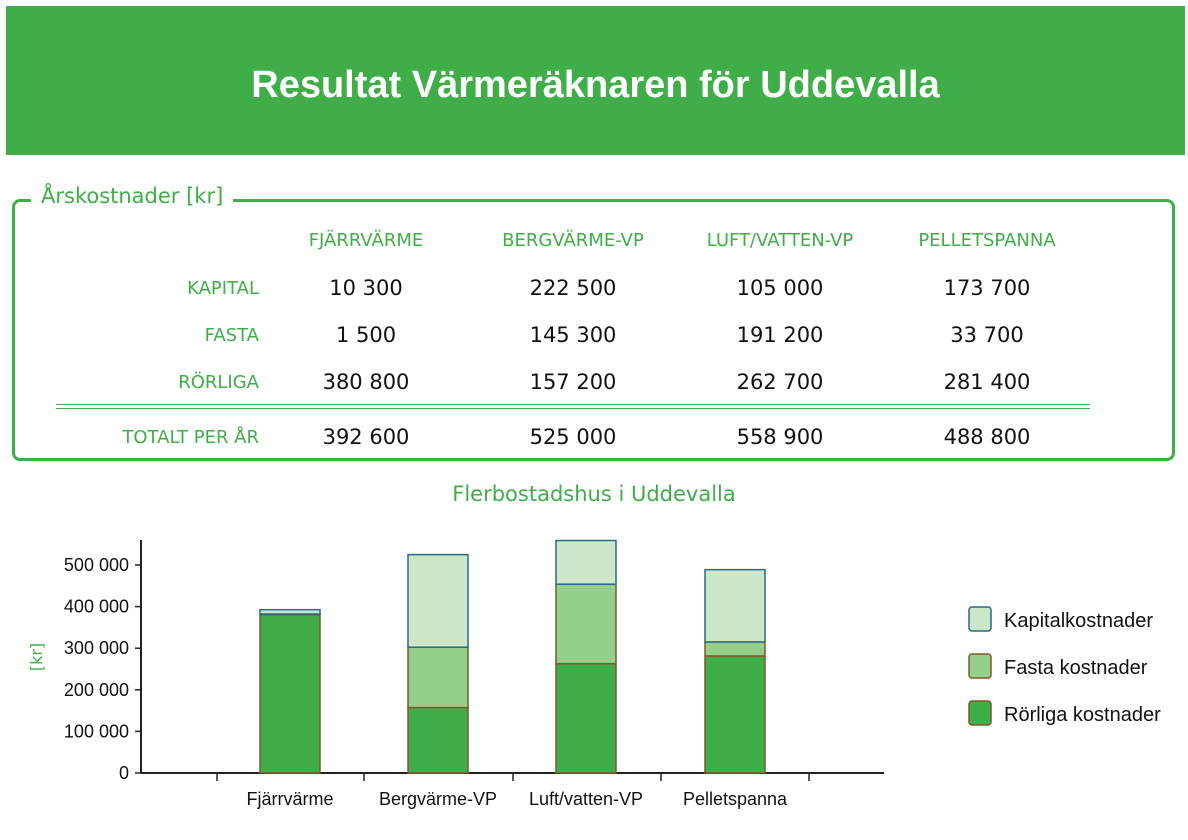 This screenshot has height=840, width=1188. Describe the element at coordinates (366, 382) in the screenshot. I see `cell-rorliga-fjarrvarme: 380 800` at that location.